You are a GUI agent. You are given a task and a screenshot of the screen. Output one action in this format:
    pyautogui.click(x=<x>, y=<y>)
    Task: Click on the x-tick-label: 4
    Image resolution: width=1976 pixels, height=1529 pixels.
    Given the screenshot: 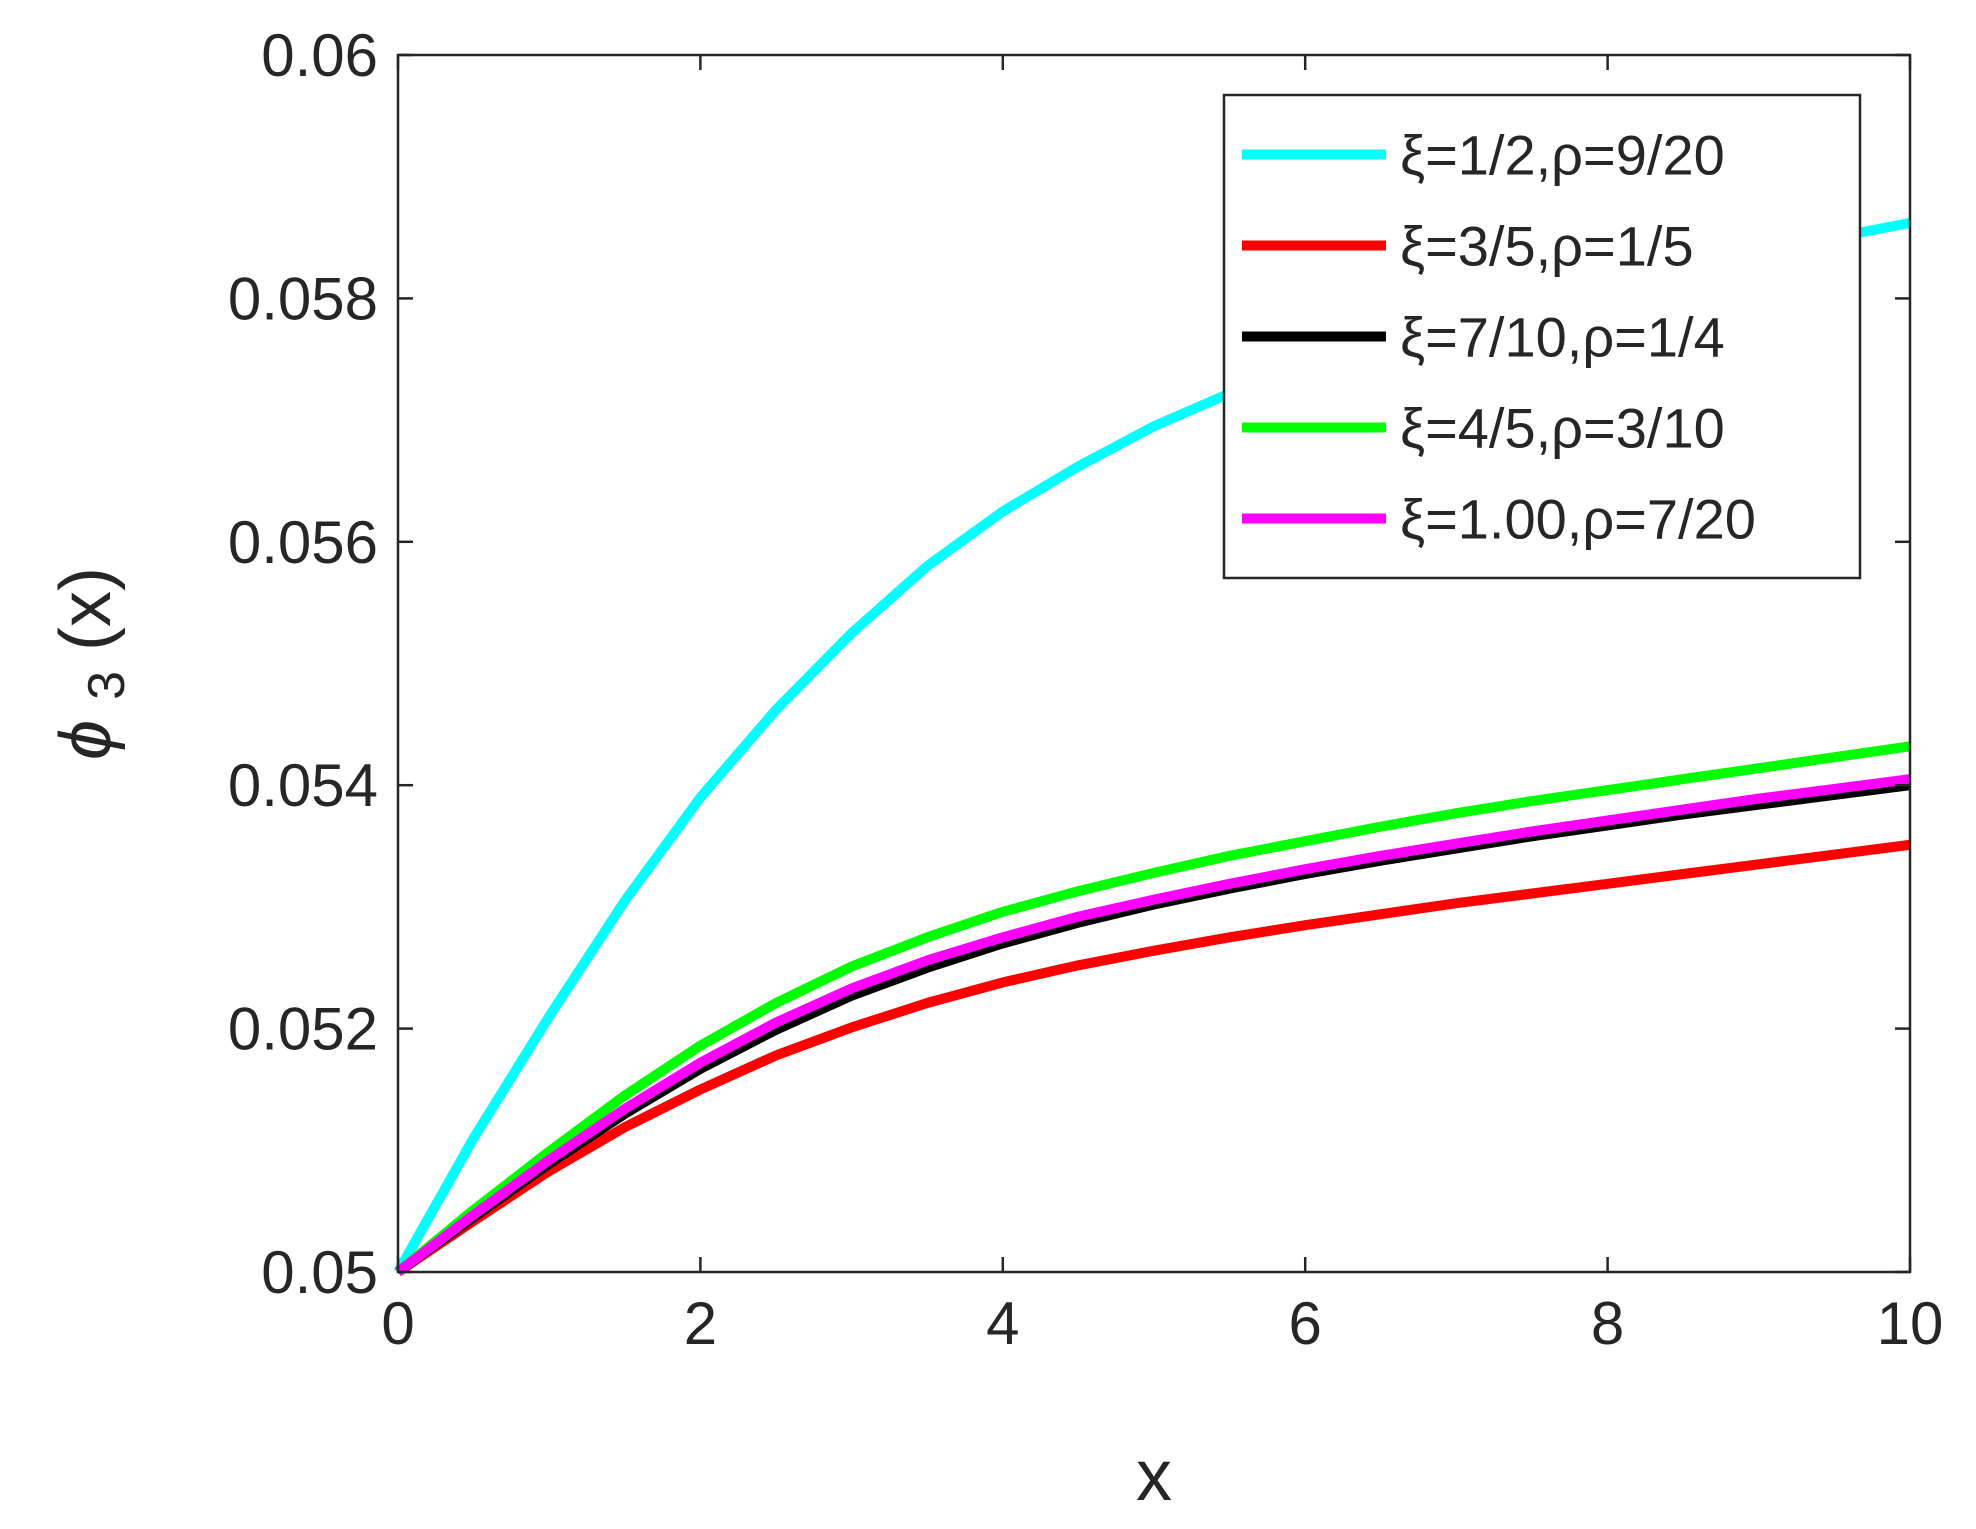 What is the action you would take?
    pyautogui.click(x=1002, y=1323)
    